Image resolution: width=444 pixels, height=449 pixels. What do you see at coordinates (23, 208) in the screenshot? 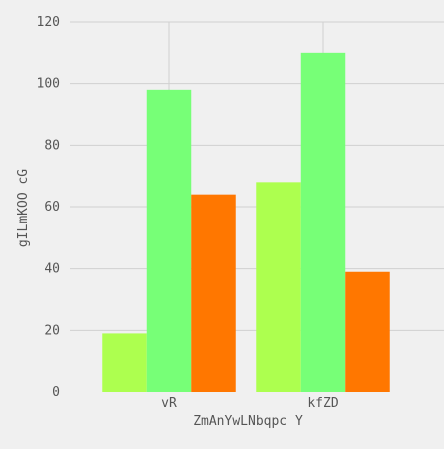
I see `y-axis-label: gILmKOO cG` at bounding box center [23, 208].